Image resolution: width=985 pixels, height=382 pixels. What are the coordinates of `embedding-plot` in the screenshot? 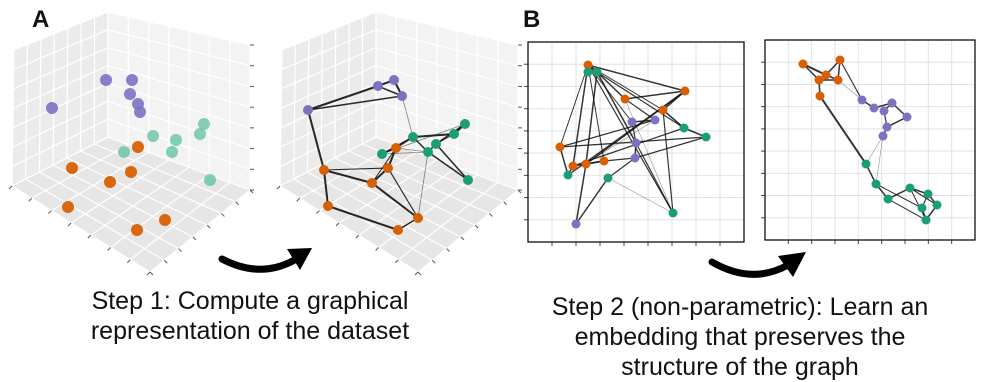 It's located at (868, 141).